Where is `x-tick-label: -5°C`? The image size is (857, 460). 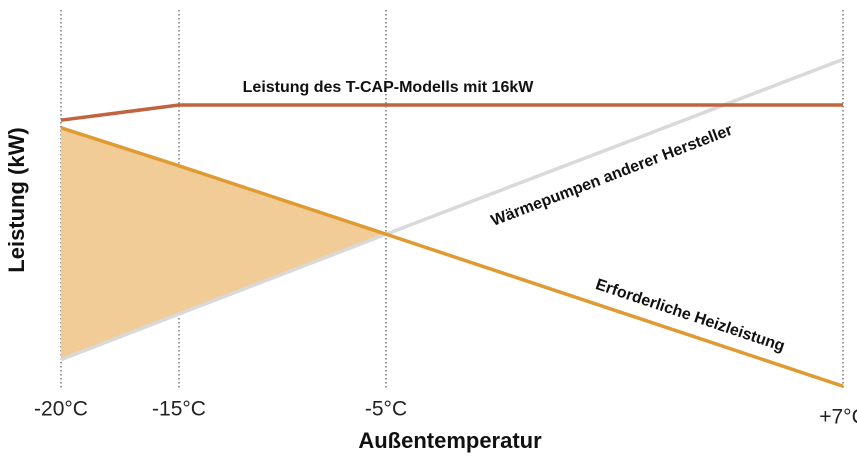 x-tick-label: -5°C is located at coordinates (386, 409).